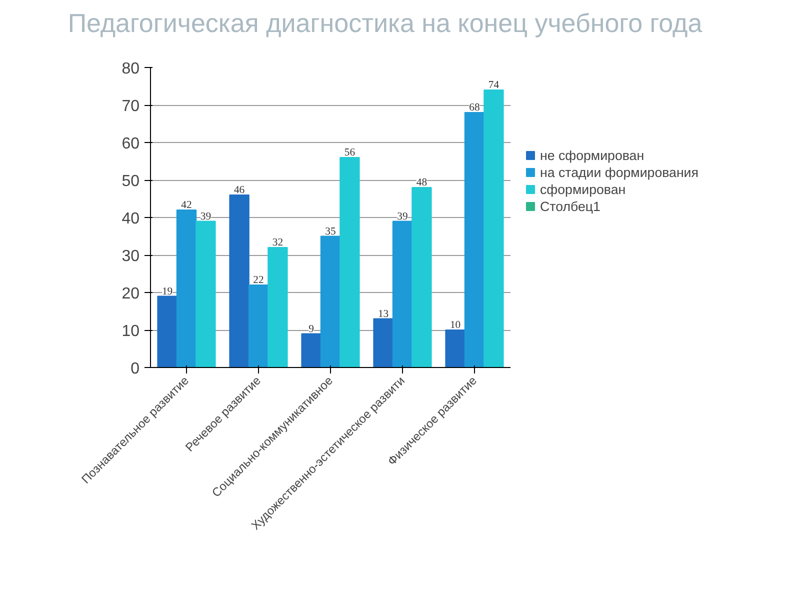 This screenshot has height=600, width=800. I want to click on data-label: 10, so click(455, 326).